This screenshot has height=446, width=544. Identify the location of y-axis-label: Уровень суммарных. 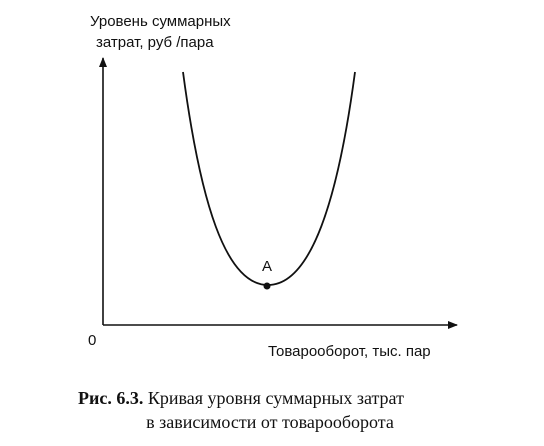
(160, 21).